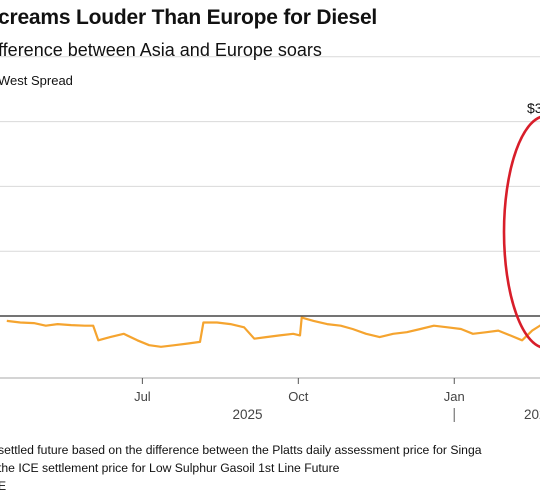 This screenshot has width=540, height=501. What do you see at coordinates (3, 486) in the screenshot?
I see `source-line: E` at bounding box center [3, 486].